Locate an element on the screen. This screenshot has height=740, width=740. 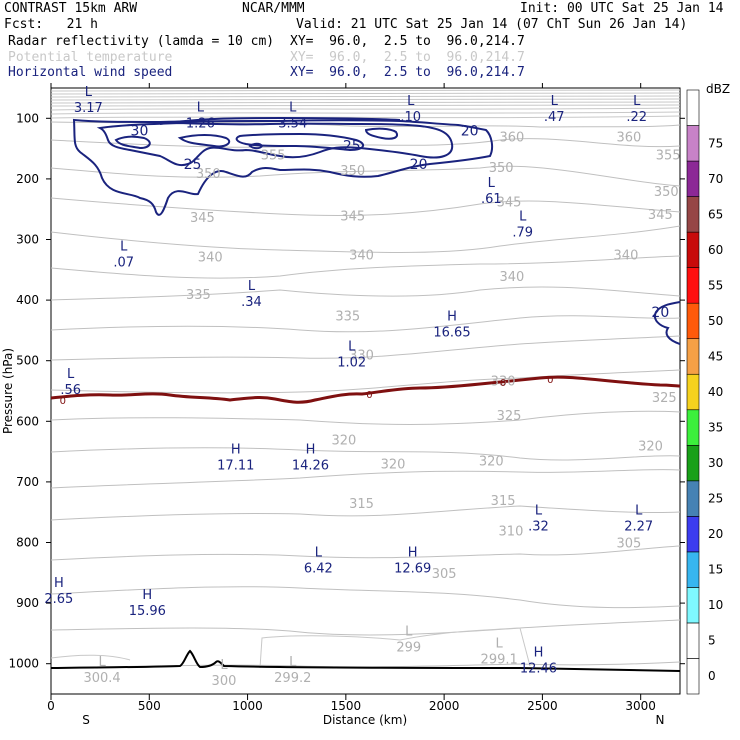
y-tick-label: 1000 is located at coordinates (23, 664).